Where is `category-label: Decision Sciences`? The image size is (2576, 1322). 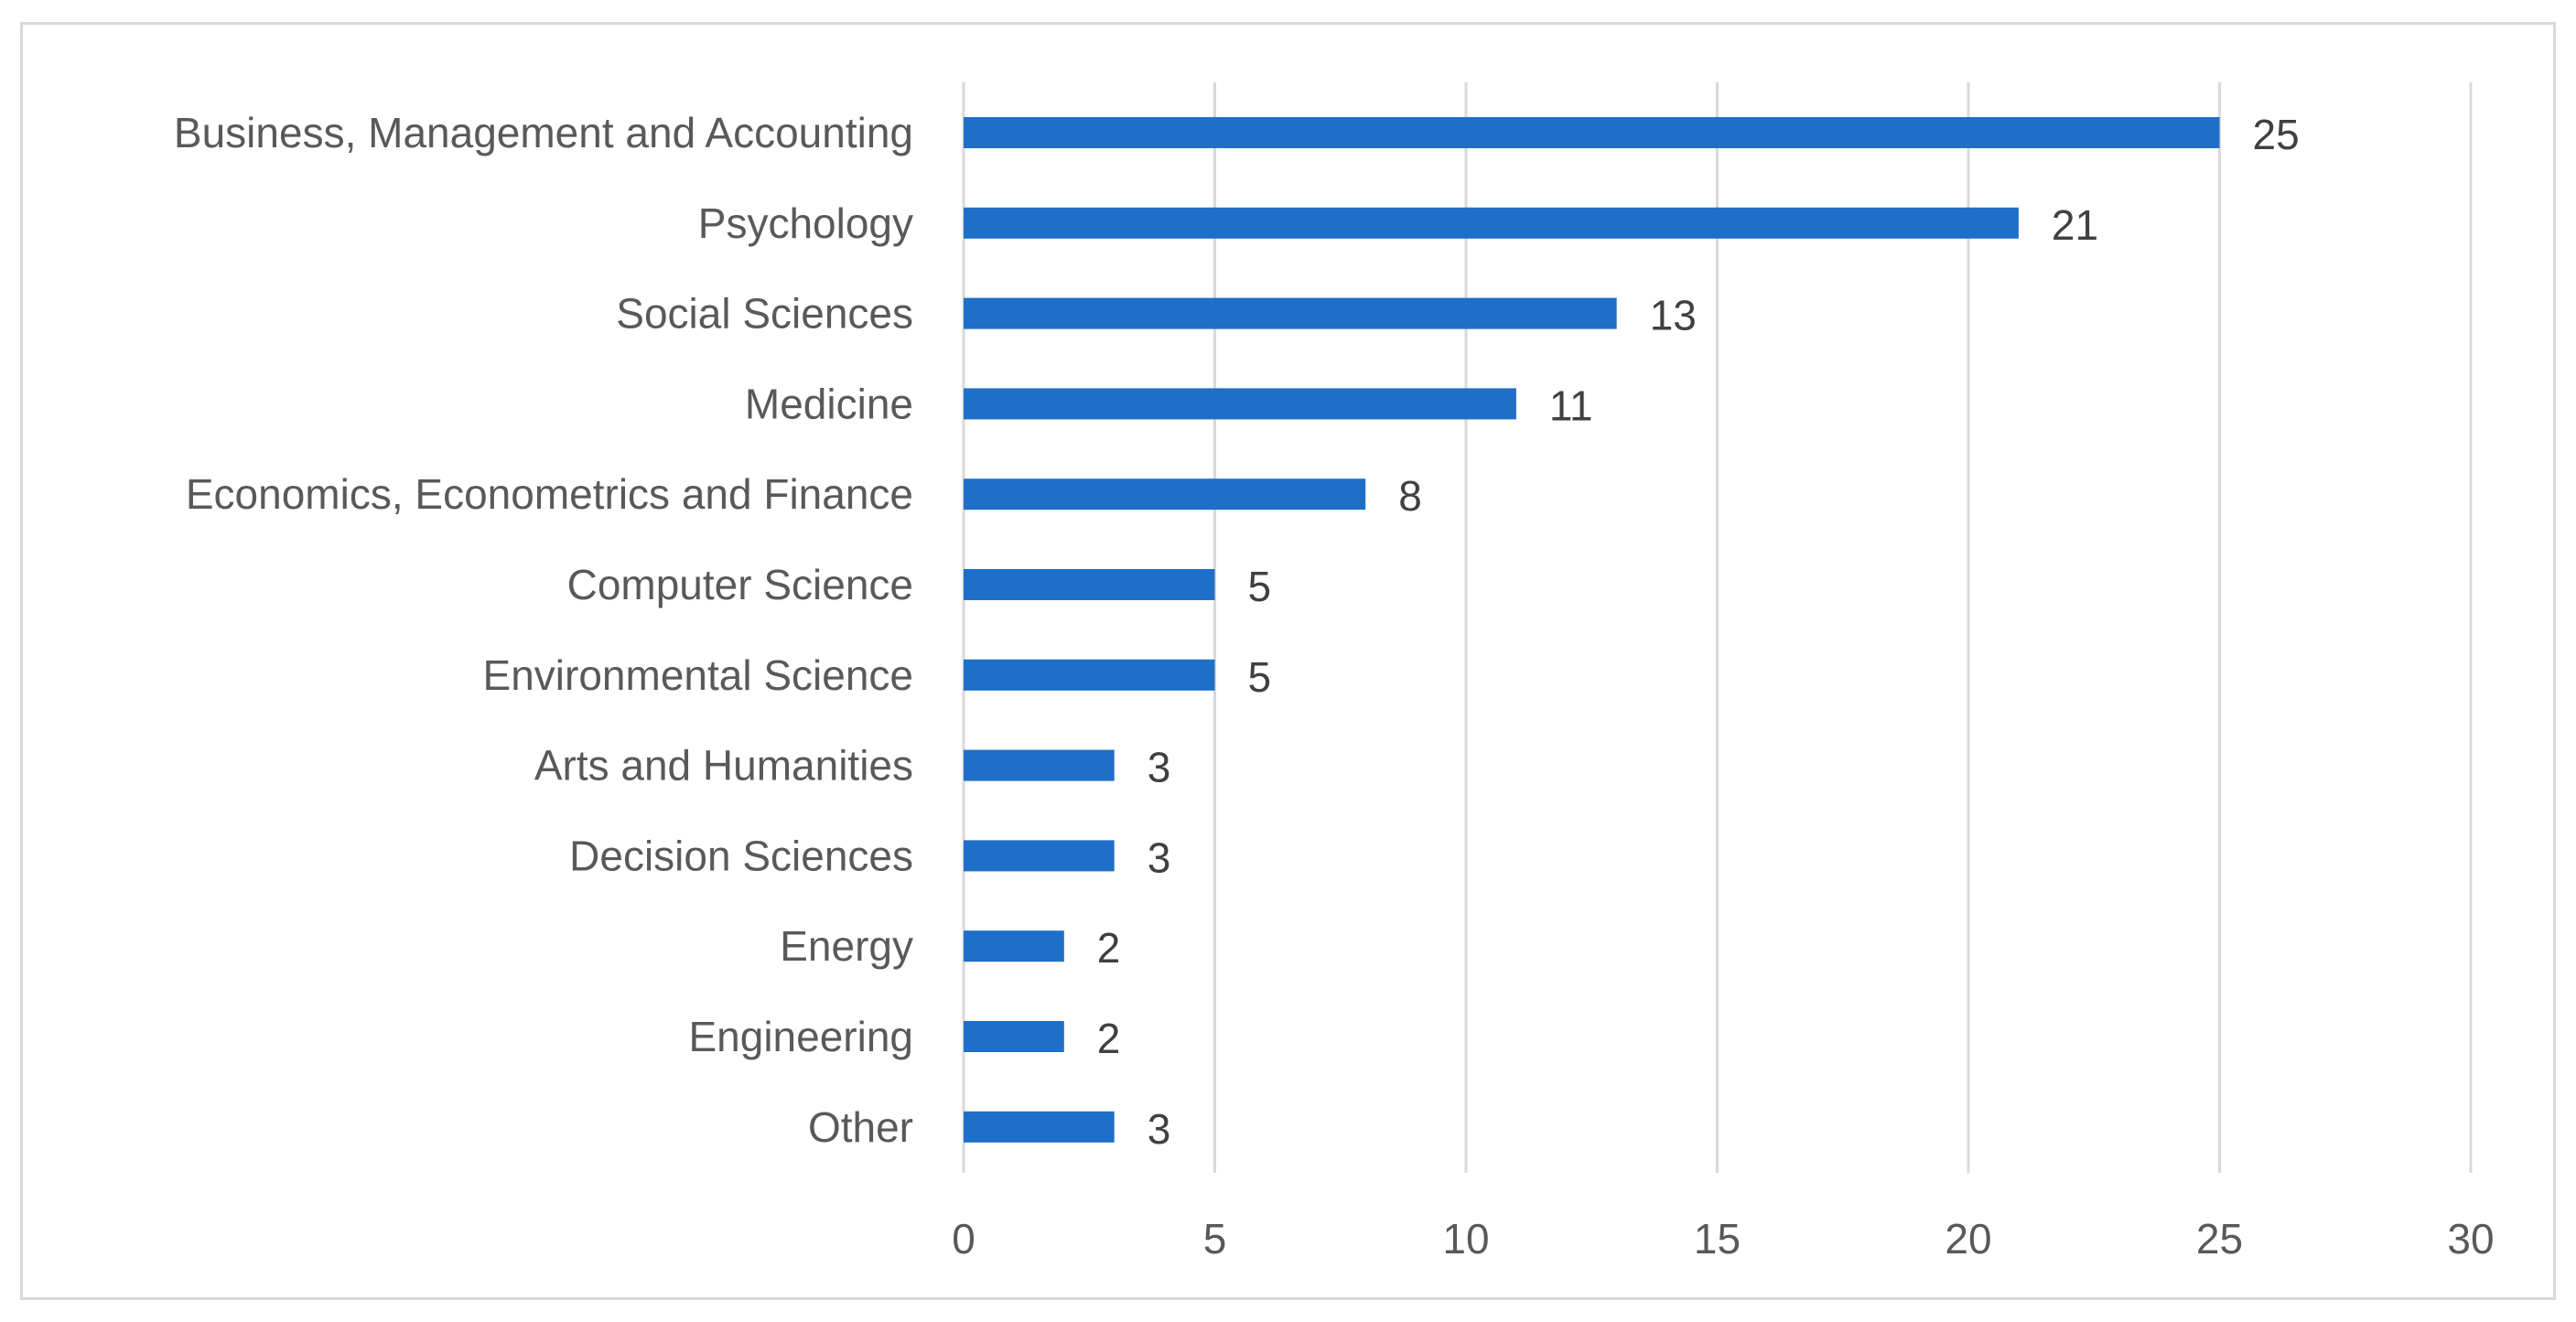
category-label: Decision Sciences is located at coordinates (741, 856).